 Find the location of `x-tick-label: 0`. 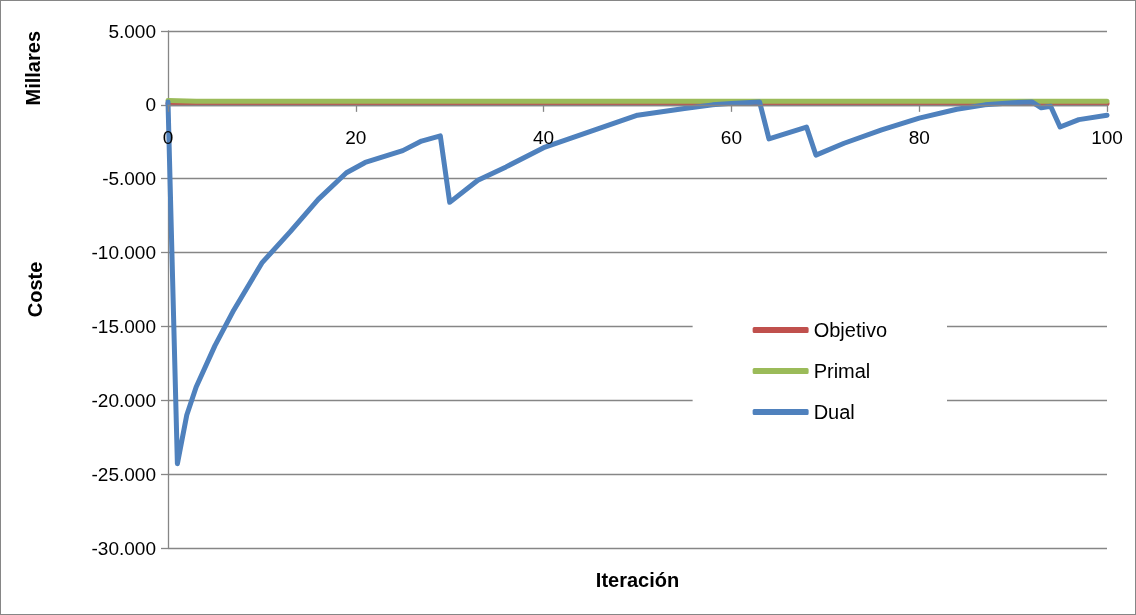

x-tick-label: 0 is located at coordinates (168, 137).